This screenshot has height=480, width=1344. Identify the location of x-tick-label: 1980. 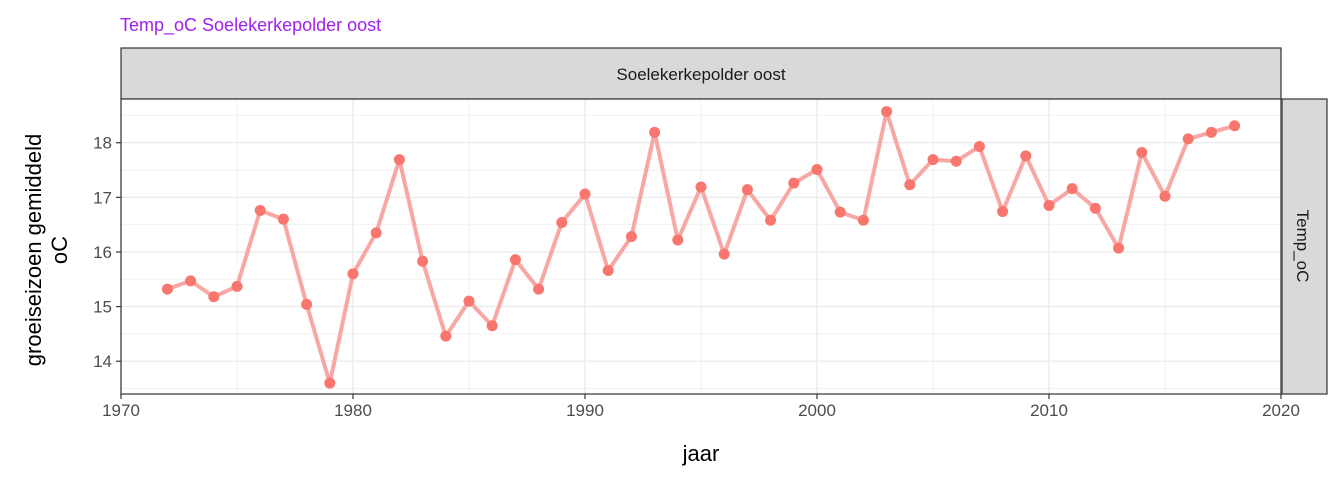
(353, 410).